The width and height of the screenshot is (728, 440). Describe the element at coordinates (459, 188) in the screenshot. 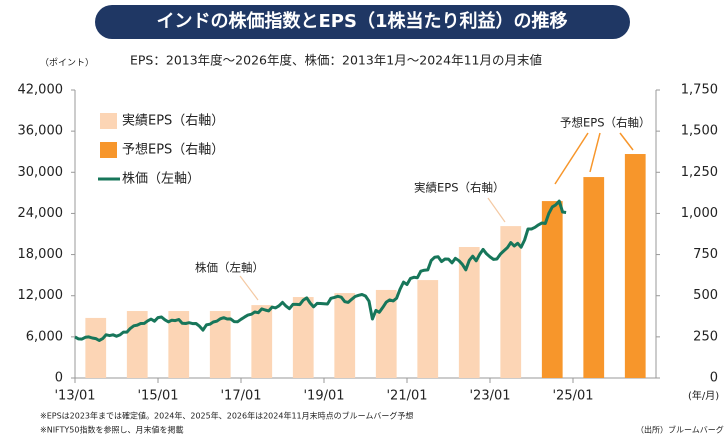

I see `annotation: 実績EPS（右軸）` at that location.